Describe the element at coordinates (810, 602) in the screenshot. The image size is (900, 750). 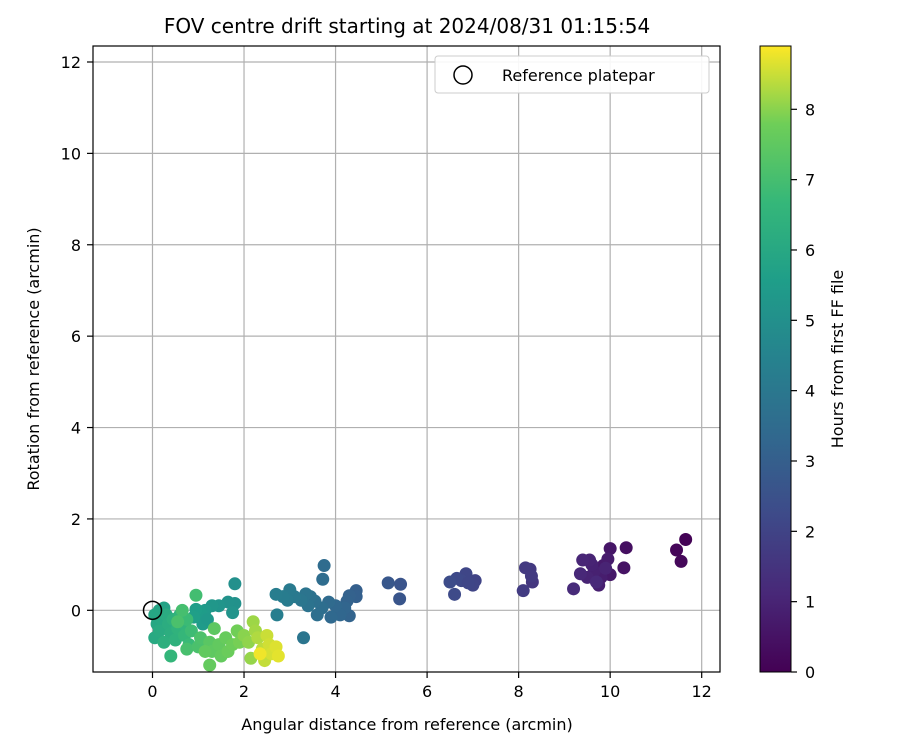
I see `colorbar-tick-label: 1` at that location.